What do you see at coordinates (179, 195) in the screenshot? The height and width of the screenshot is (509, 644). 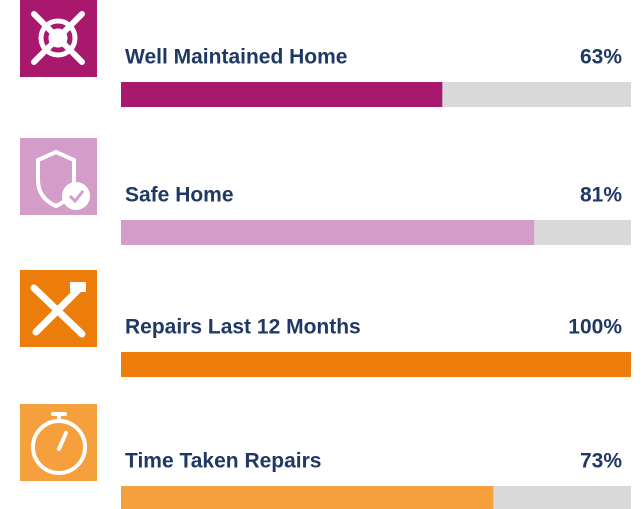 I see `bar-label: Safe Home` at bounding box center [179, 195].